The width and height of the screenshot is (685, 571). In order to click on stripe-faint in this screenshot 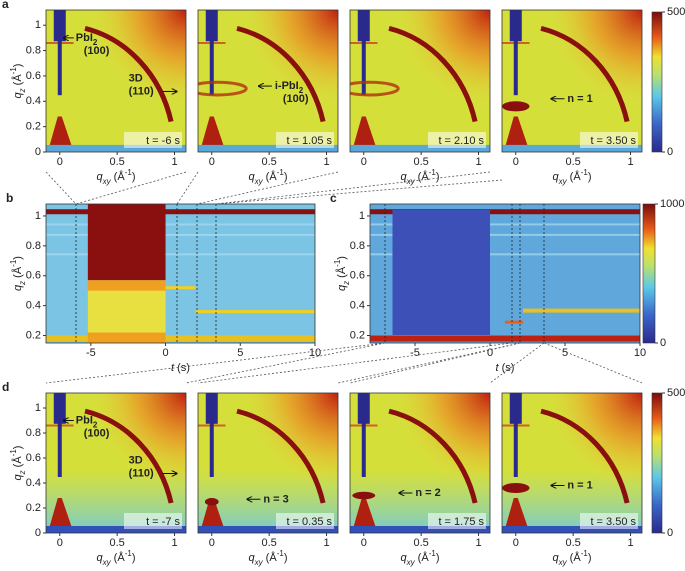, I will do `click(505, 254)`.